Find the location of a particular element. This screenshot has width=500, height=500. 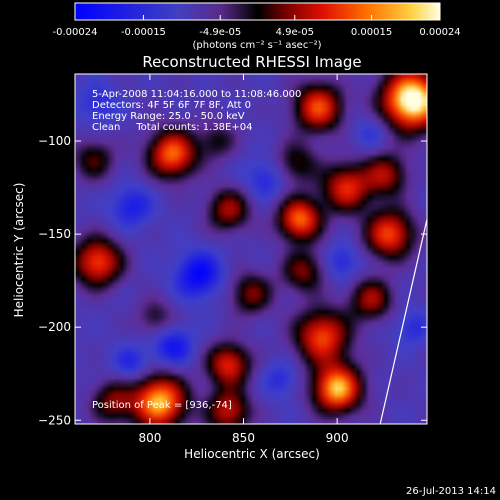

footer-timestamp: 26-Jul-2013 14:14 is located at coordinates (451, 491).